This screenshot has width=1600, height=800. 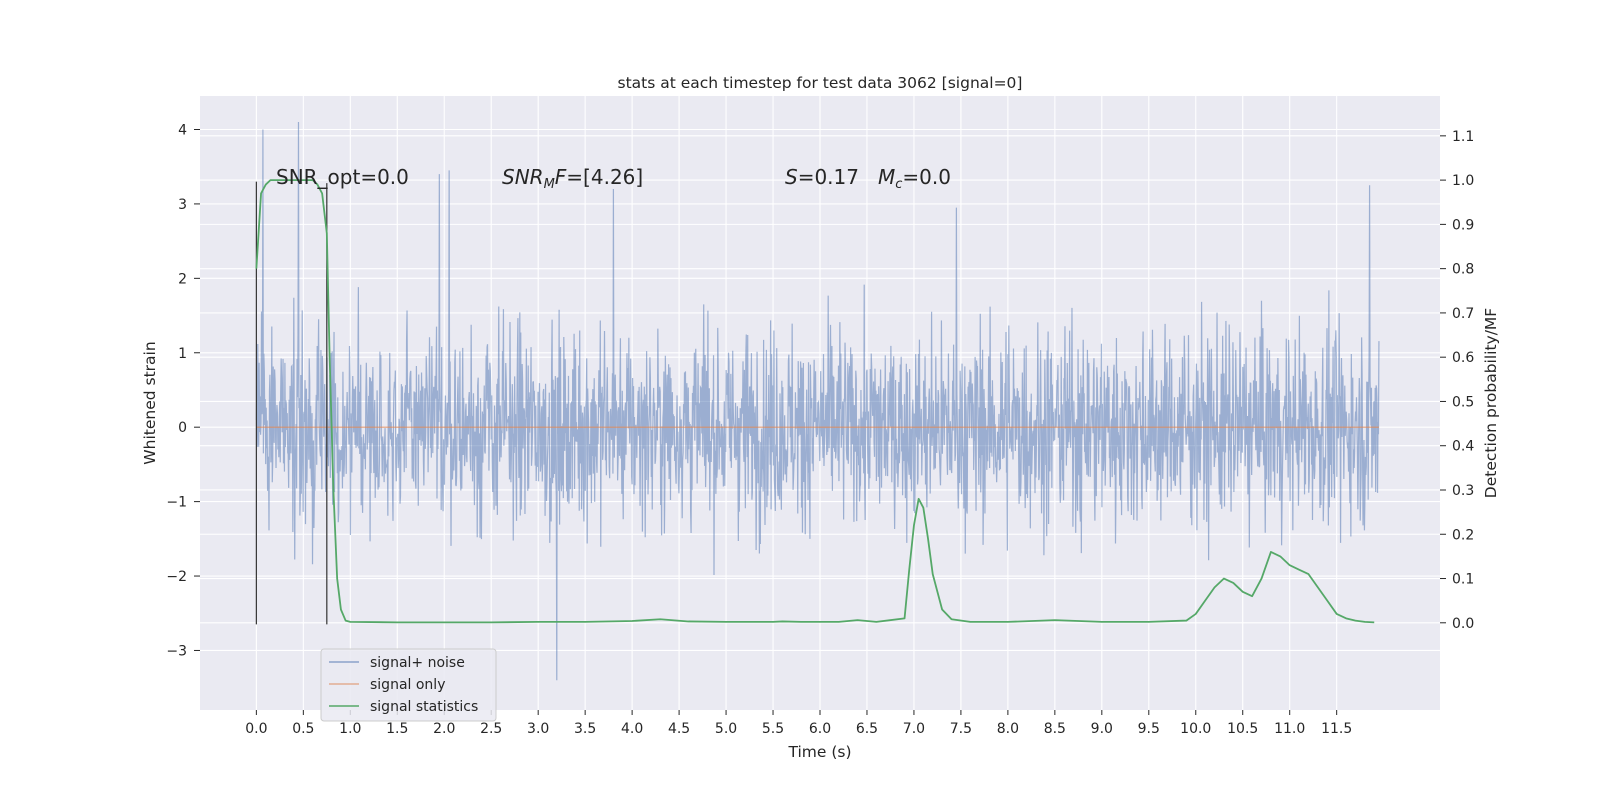 I want to click on legend-box, so click(x=408, y=685).